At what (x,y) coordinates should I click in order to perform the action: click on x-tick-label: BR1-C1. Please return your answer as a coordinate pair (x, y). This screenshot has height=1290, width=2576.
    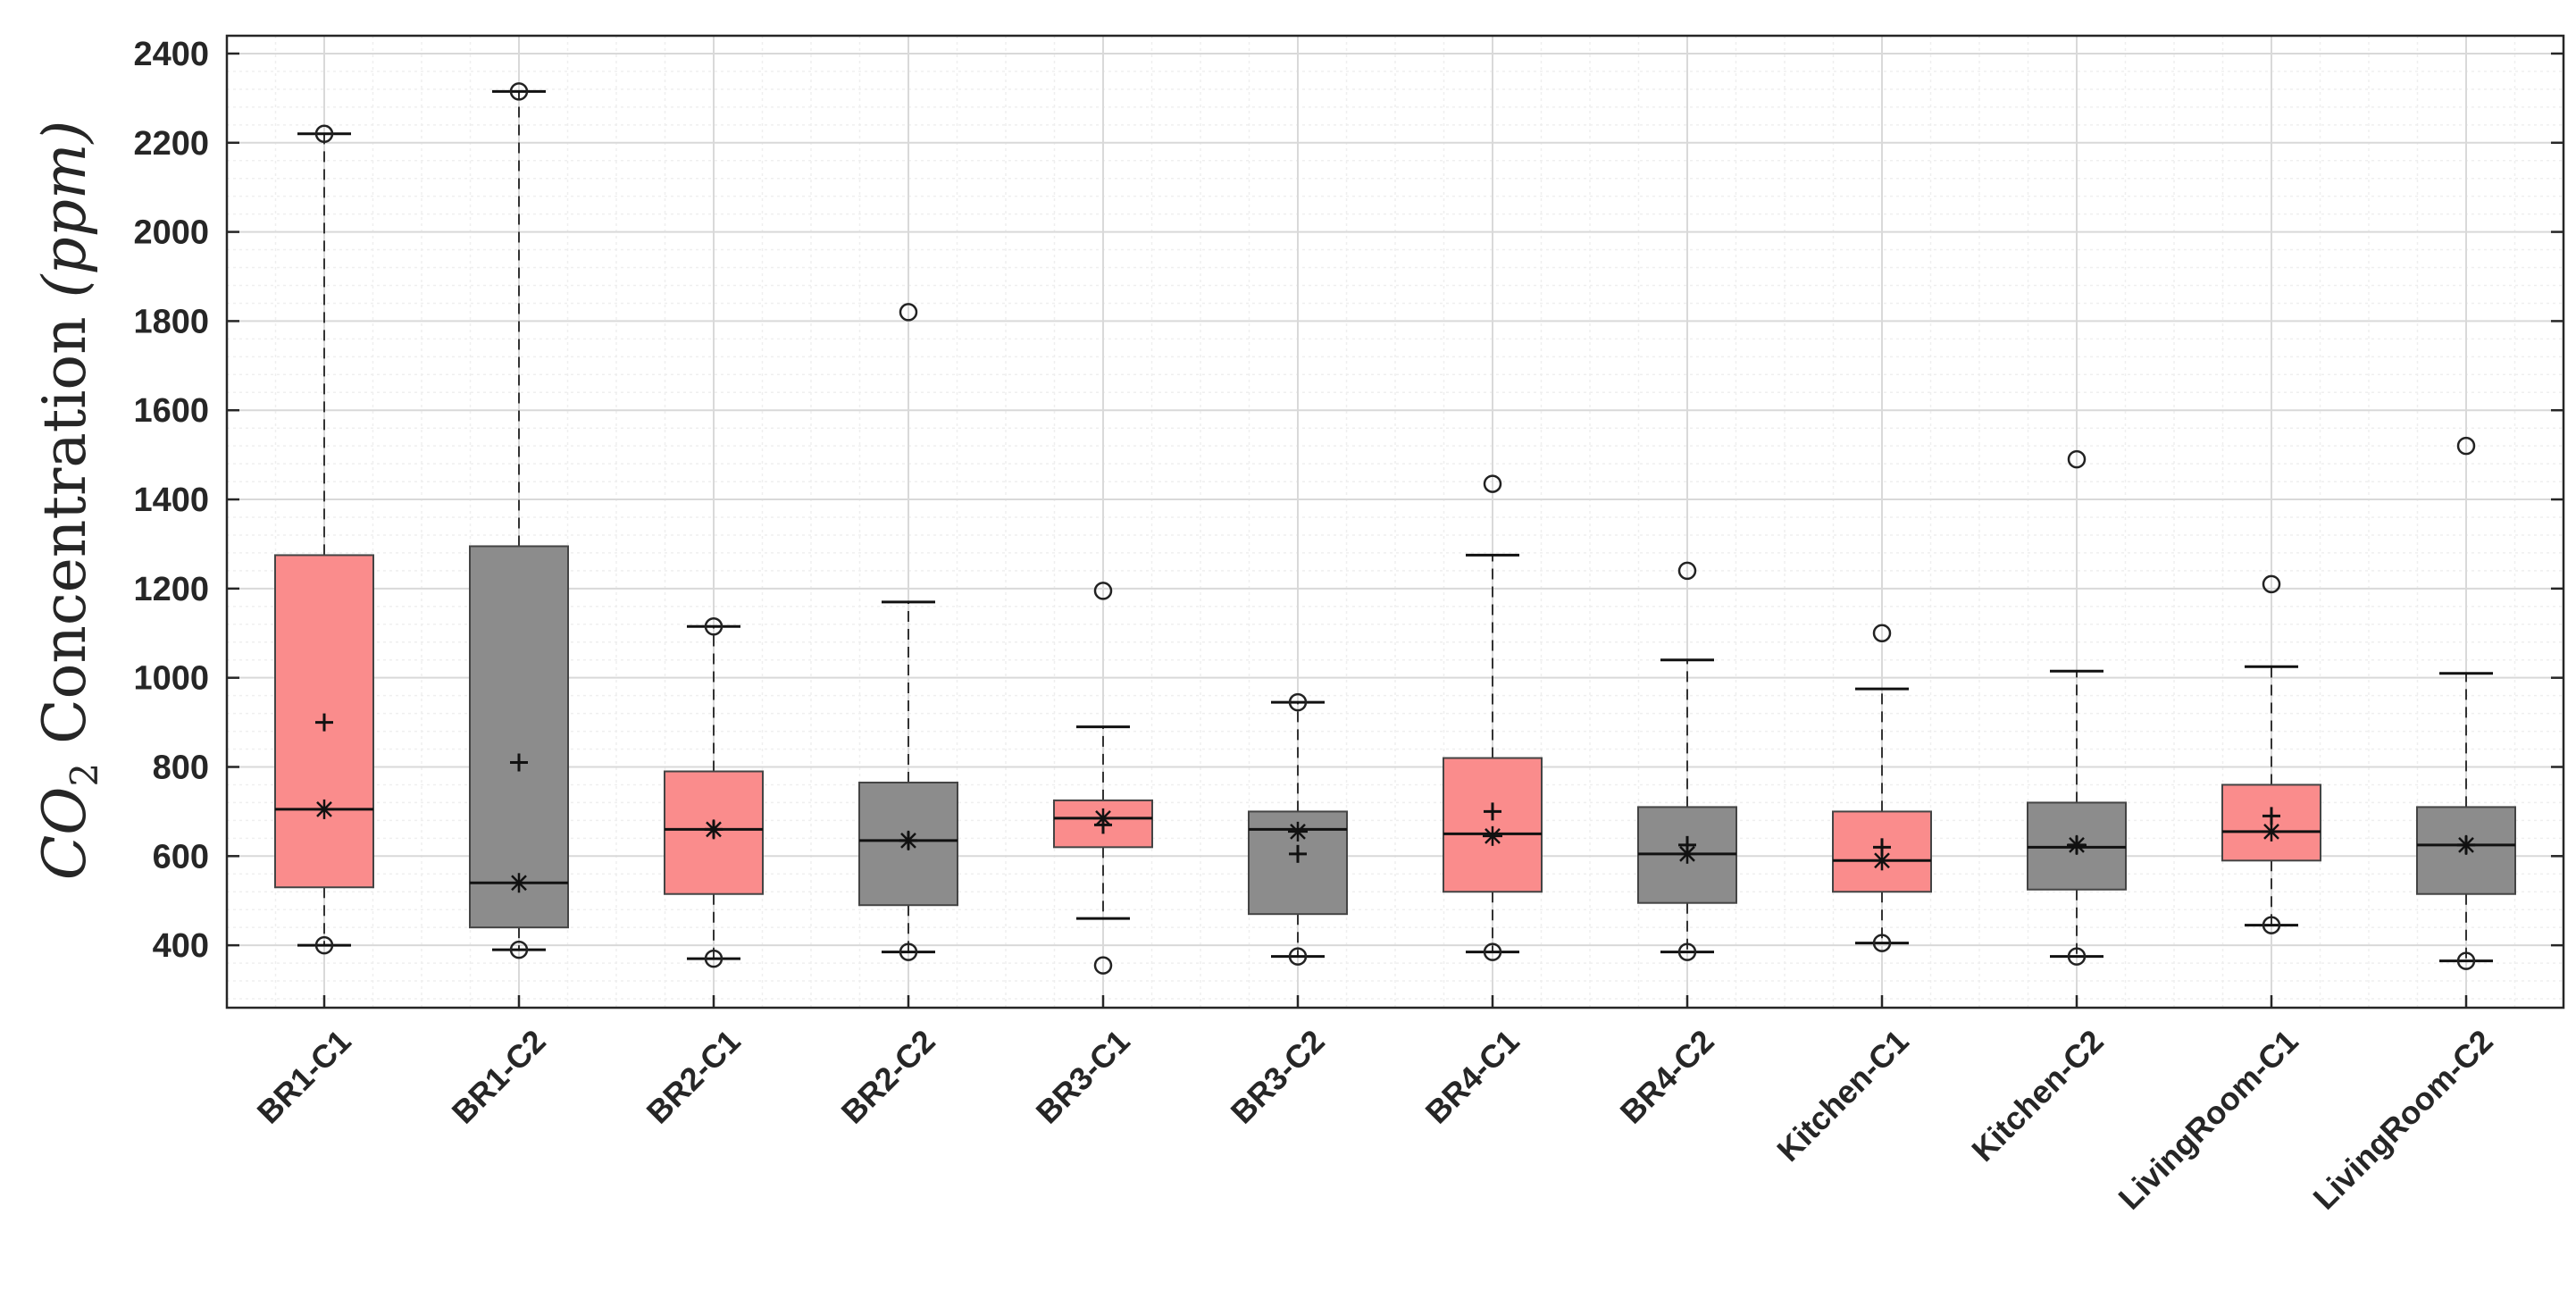
    Looking at the image, I should click on (304, 1077).